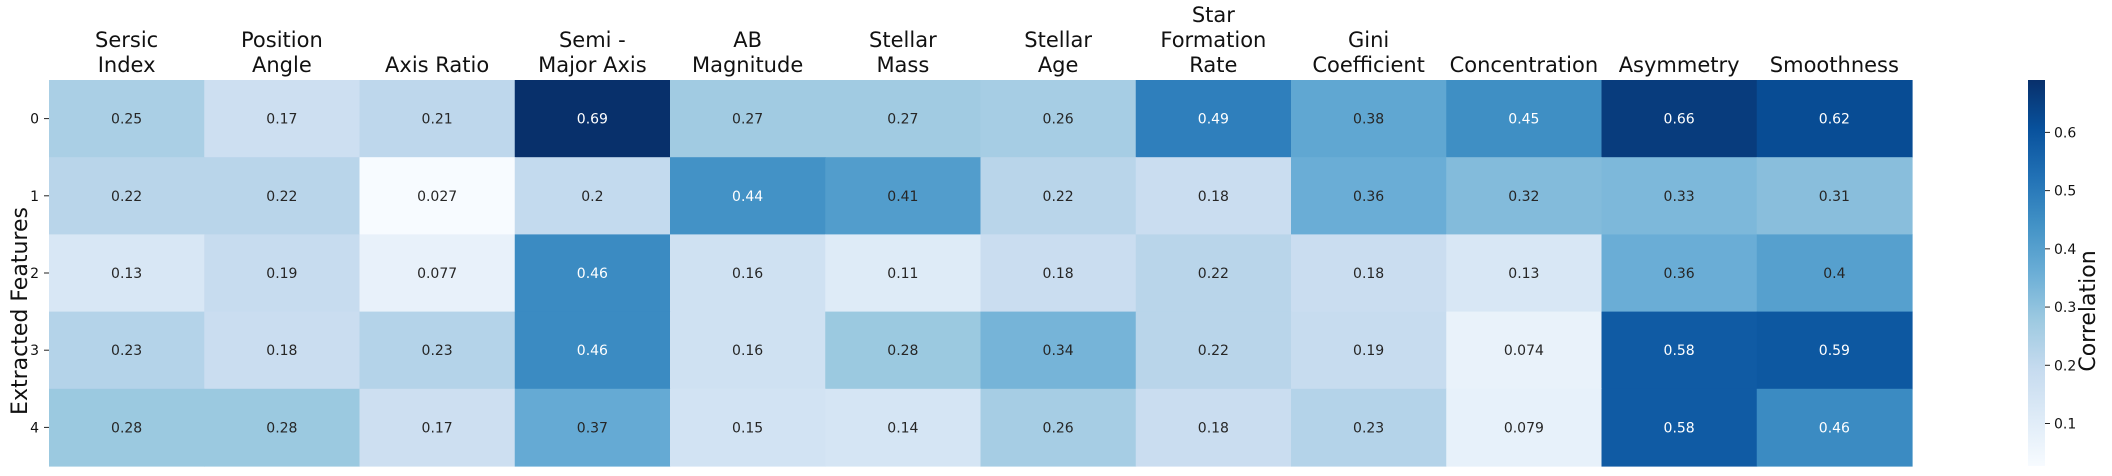 This screenshot has height=476, width=2112. I want to click on column-label: Gini Coefficient, so click(1368, 52).